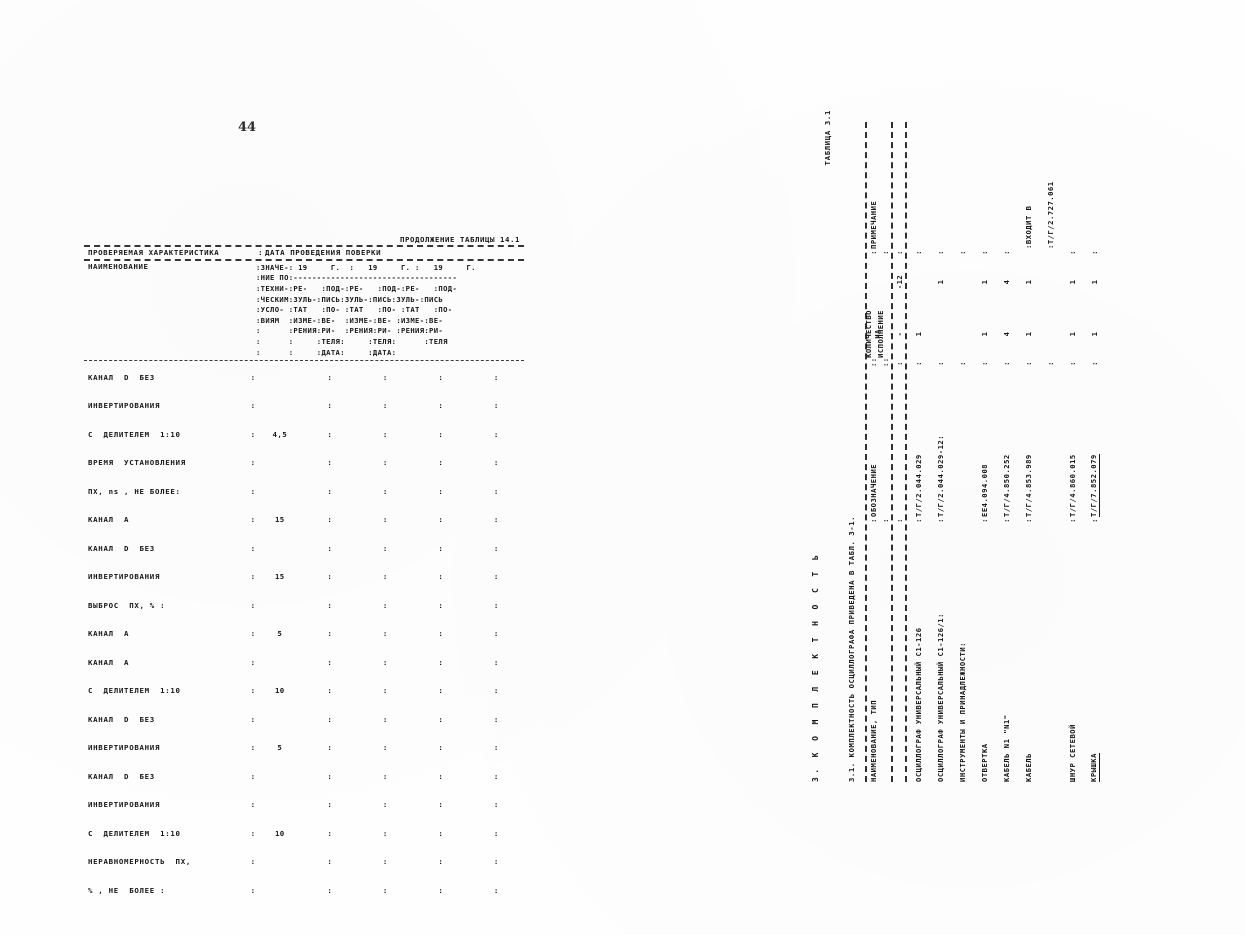  I want to click on table-rule-under-main, so click(304, 259).